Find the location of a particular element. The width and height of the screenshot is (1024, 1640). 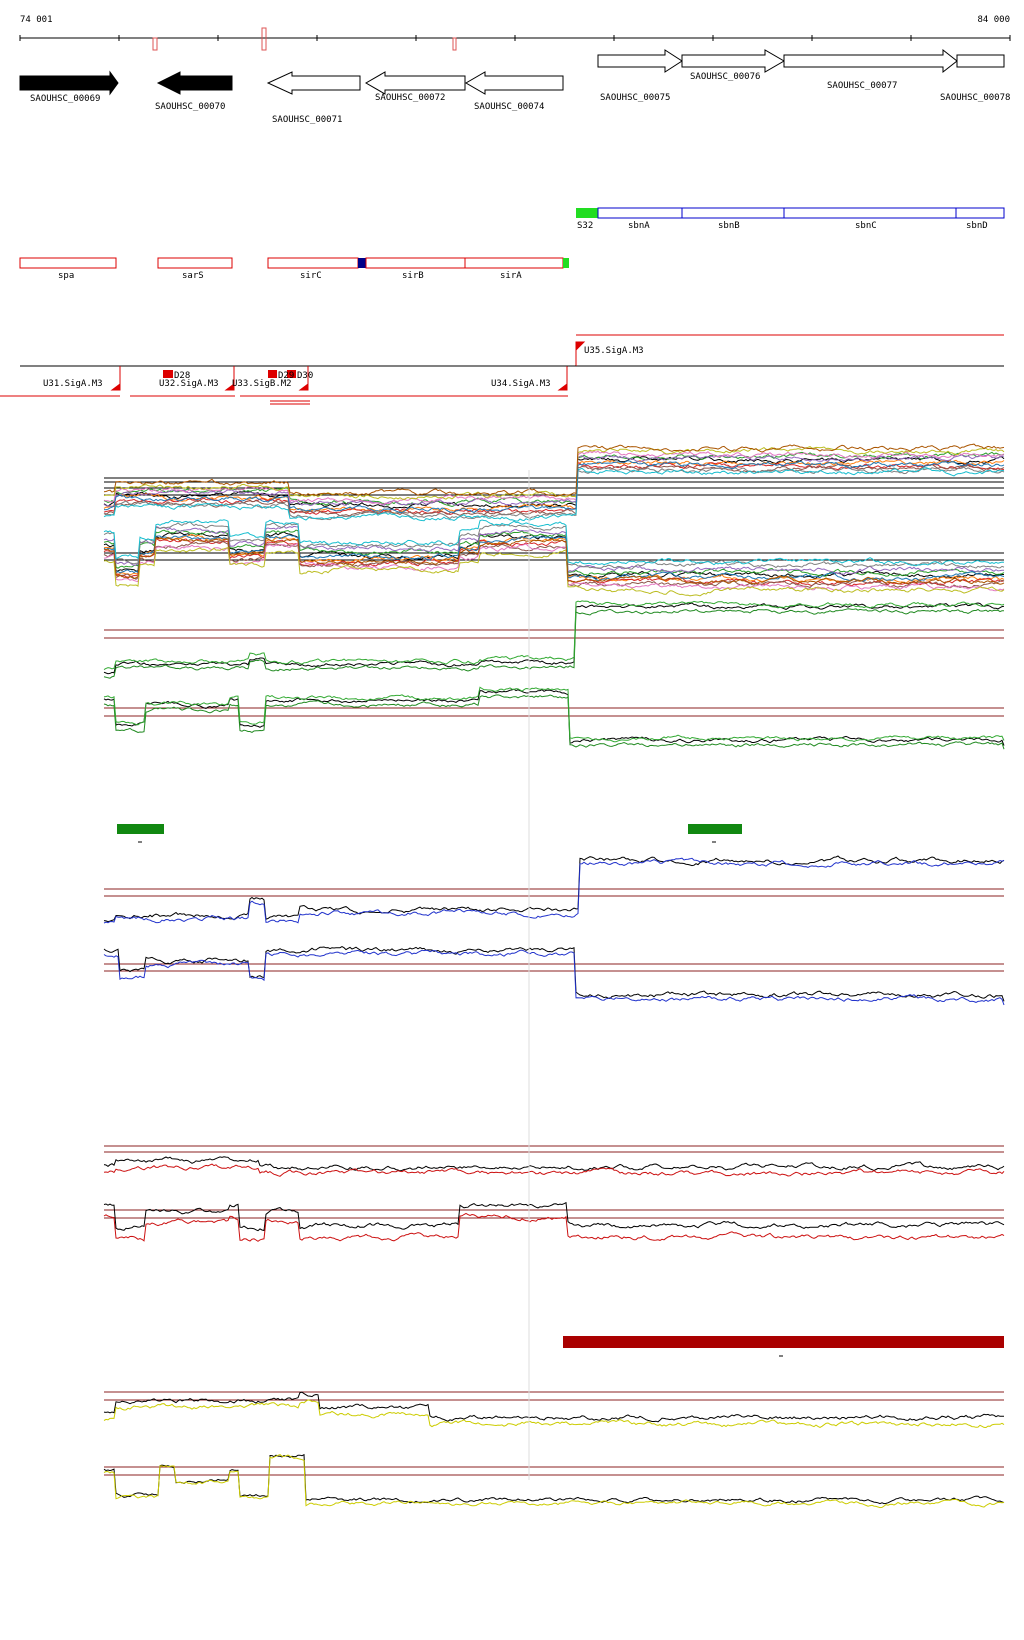

terminator-label: D30 is located at coordinates (305, 376).